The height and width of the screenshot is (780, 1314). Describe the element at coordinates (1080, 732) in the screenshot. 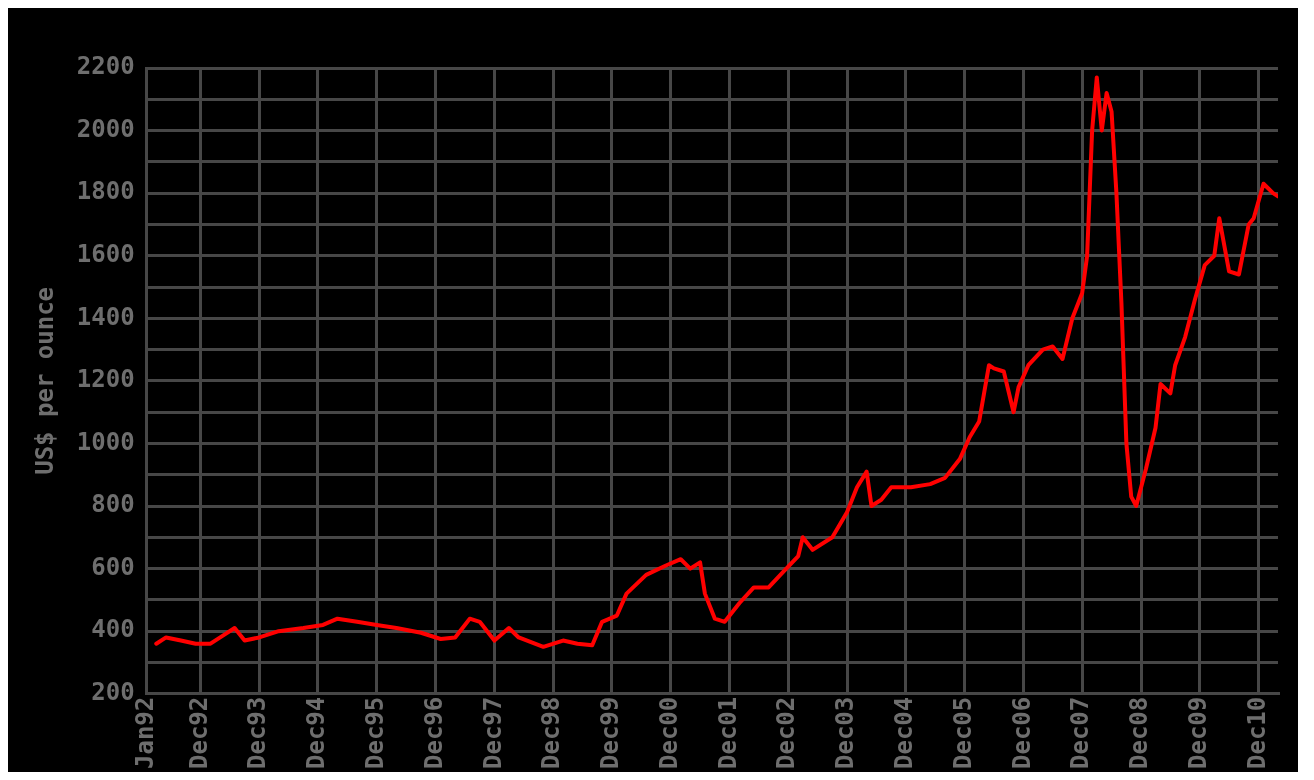

I see `x-tick-label: Dec07` at that location.